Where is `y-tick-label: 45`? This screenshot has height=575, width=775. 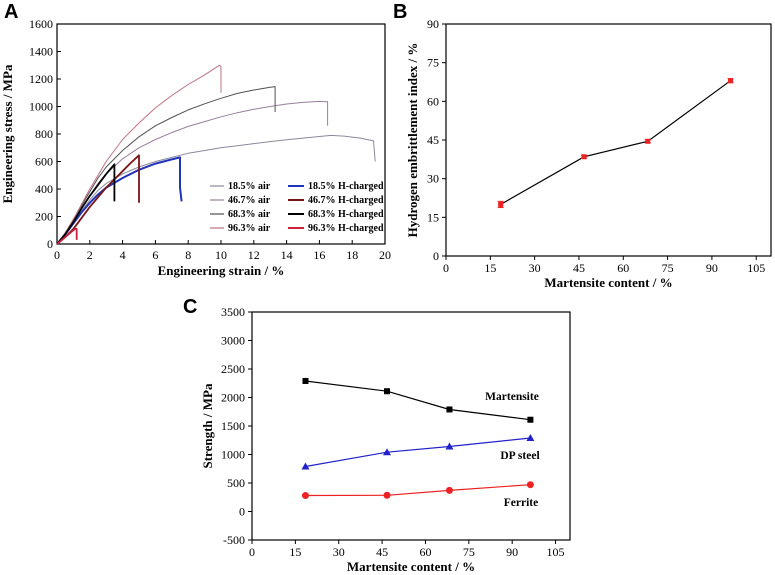
y-tick-label: 45 is located at coordinates (433, 140).